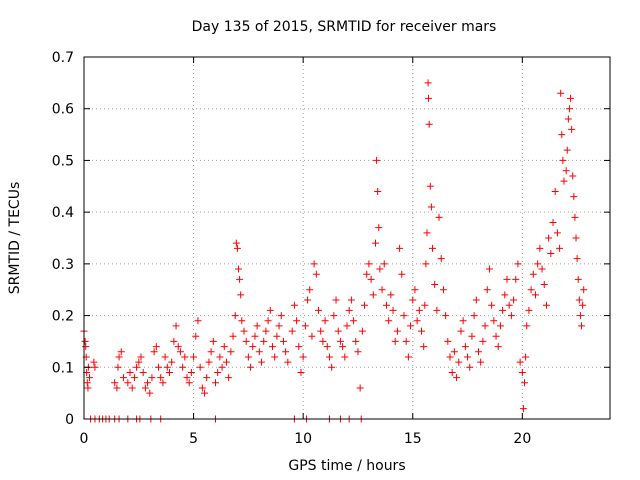 The width and height of the screenshot is (640, 480). What do you see at coordinates (63, 110) in the screenshot?
I see `y-tick-label: 0.6` at bounding box center [63, 110].